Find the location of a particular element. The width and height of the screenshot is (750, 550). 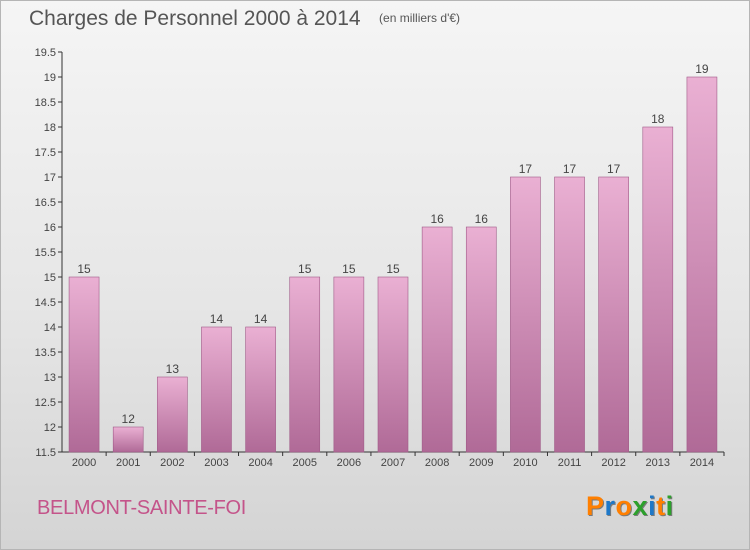

y-tick-label: 16 is located at coordinates (50, 228).